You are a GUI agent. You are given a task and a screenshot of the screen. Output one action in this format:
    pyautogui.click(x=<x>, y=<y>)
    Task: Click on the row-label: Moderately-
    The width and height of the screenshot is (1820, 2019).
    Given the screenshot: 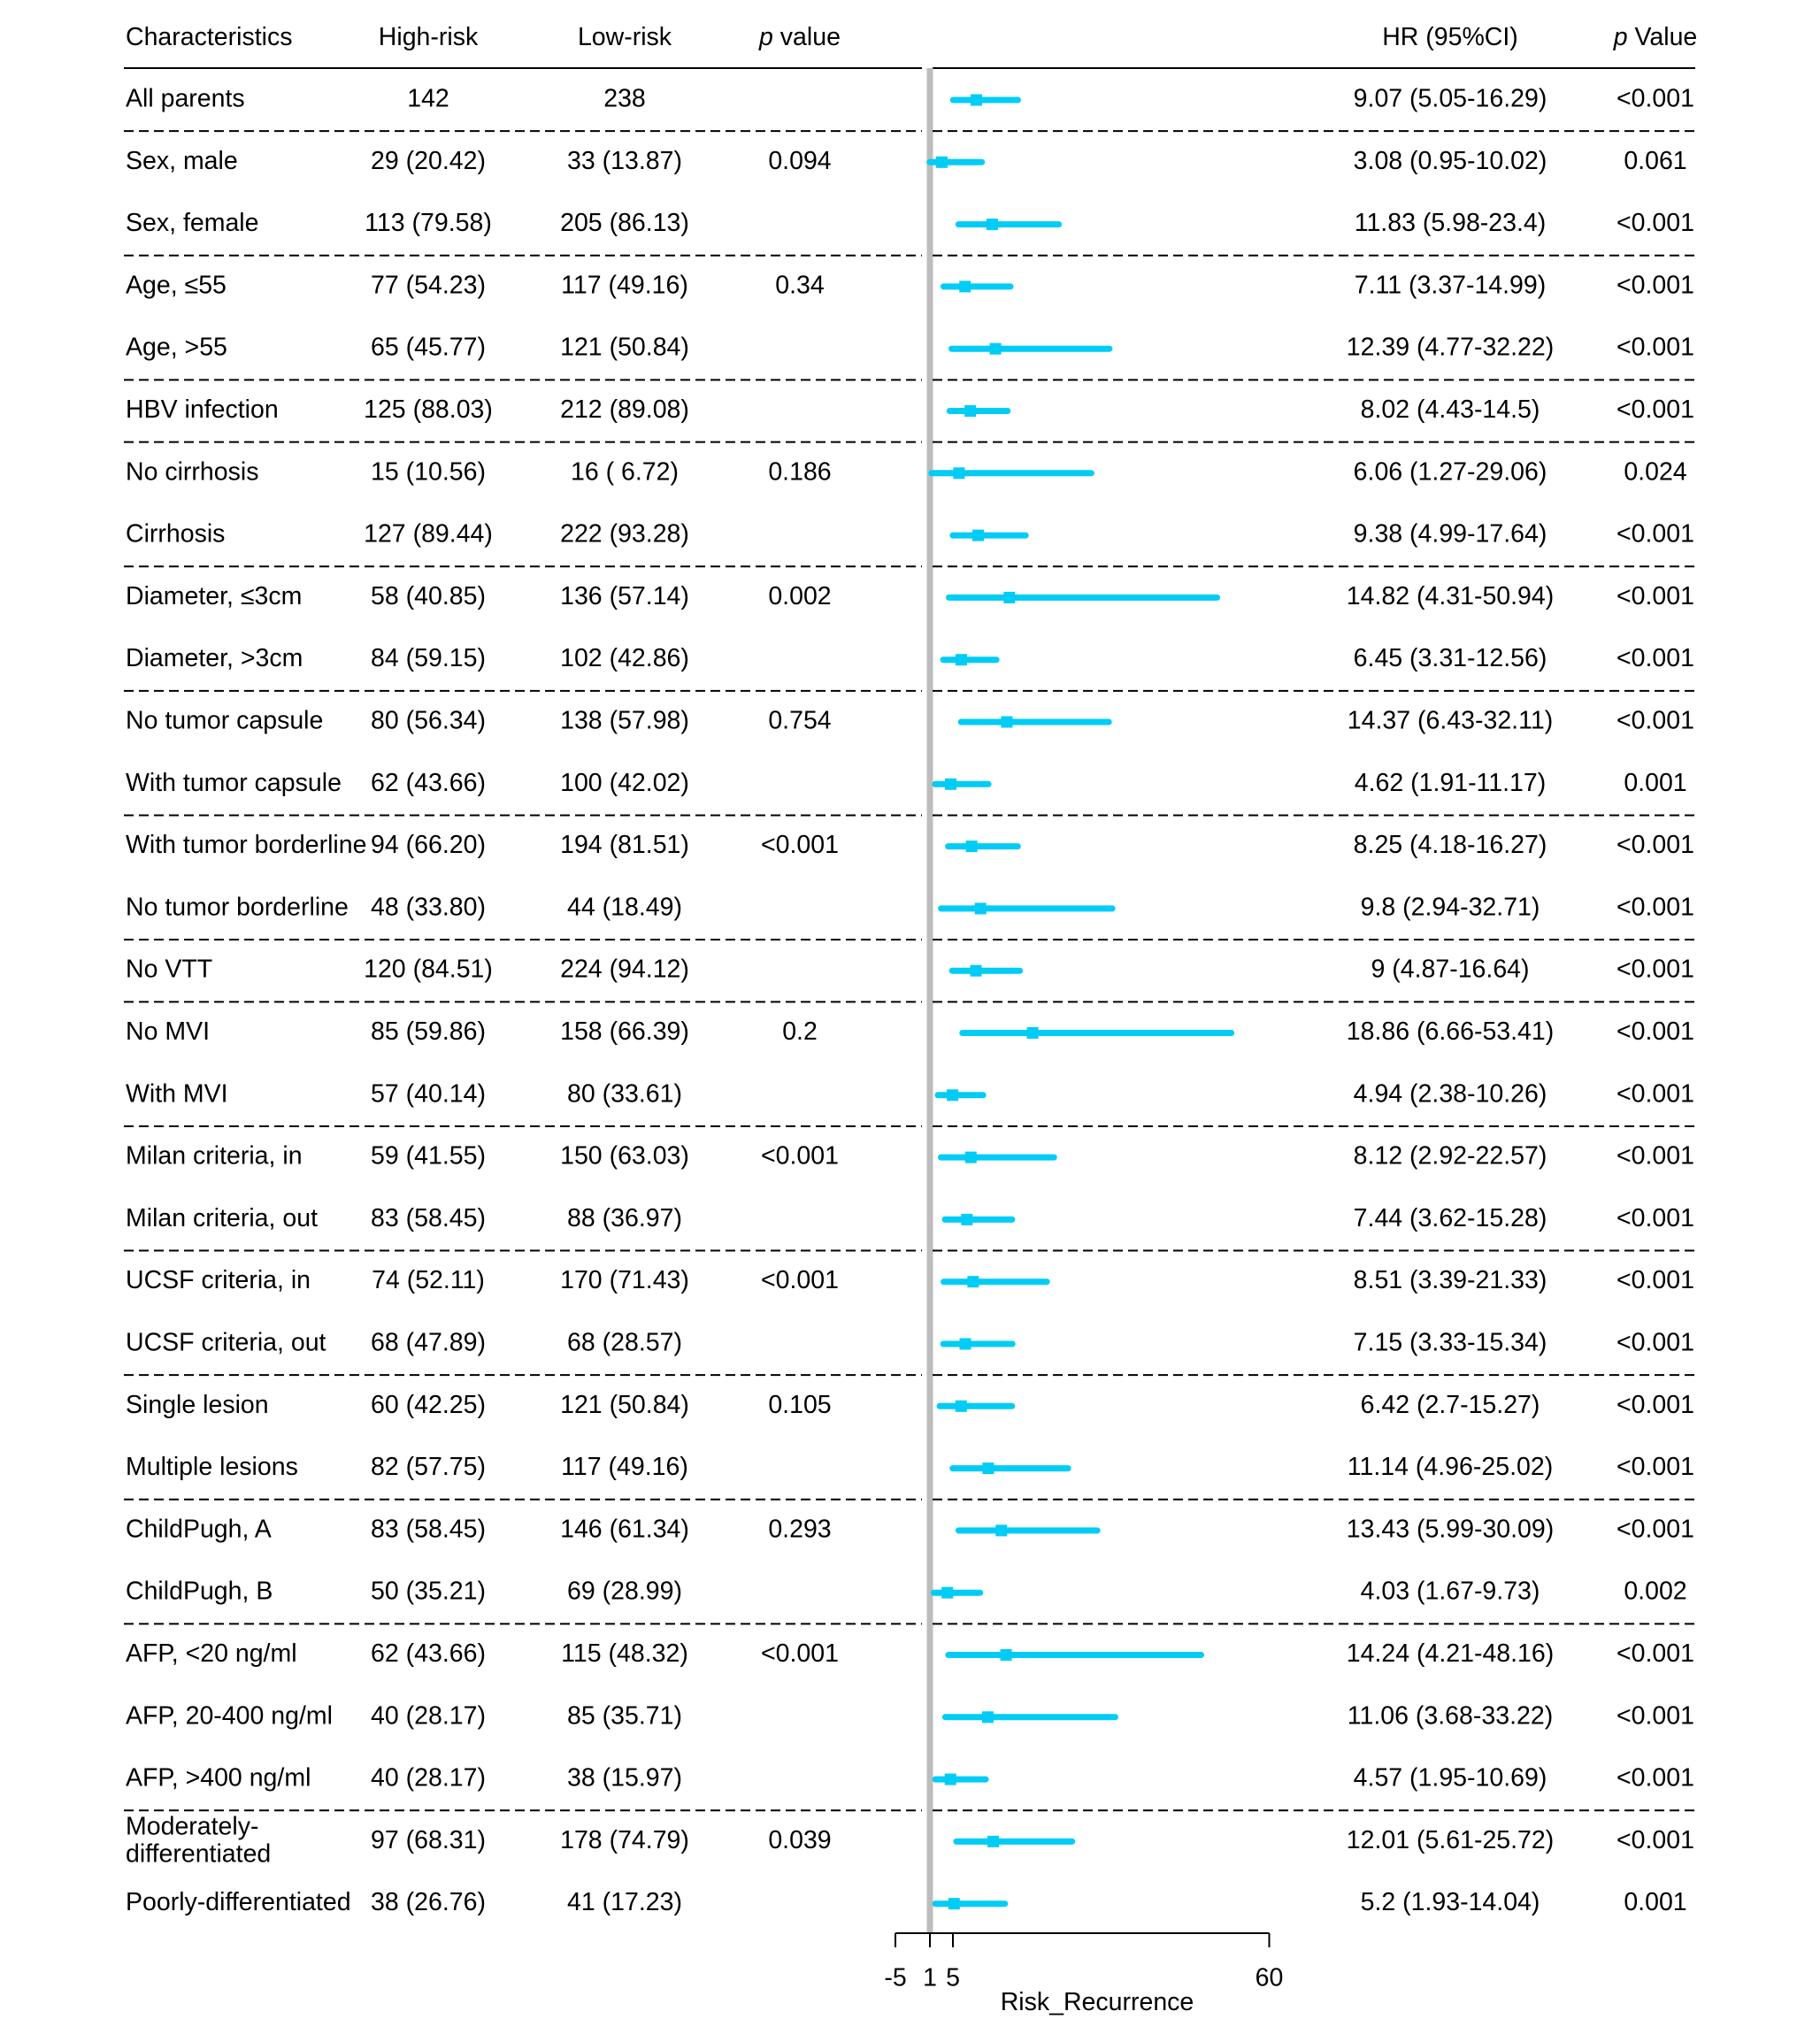 What is the action you would take?
    pyautogui.click(x=192, y=1826)
    